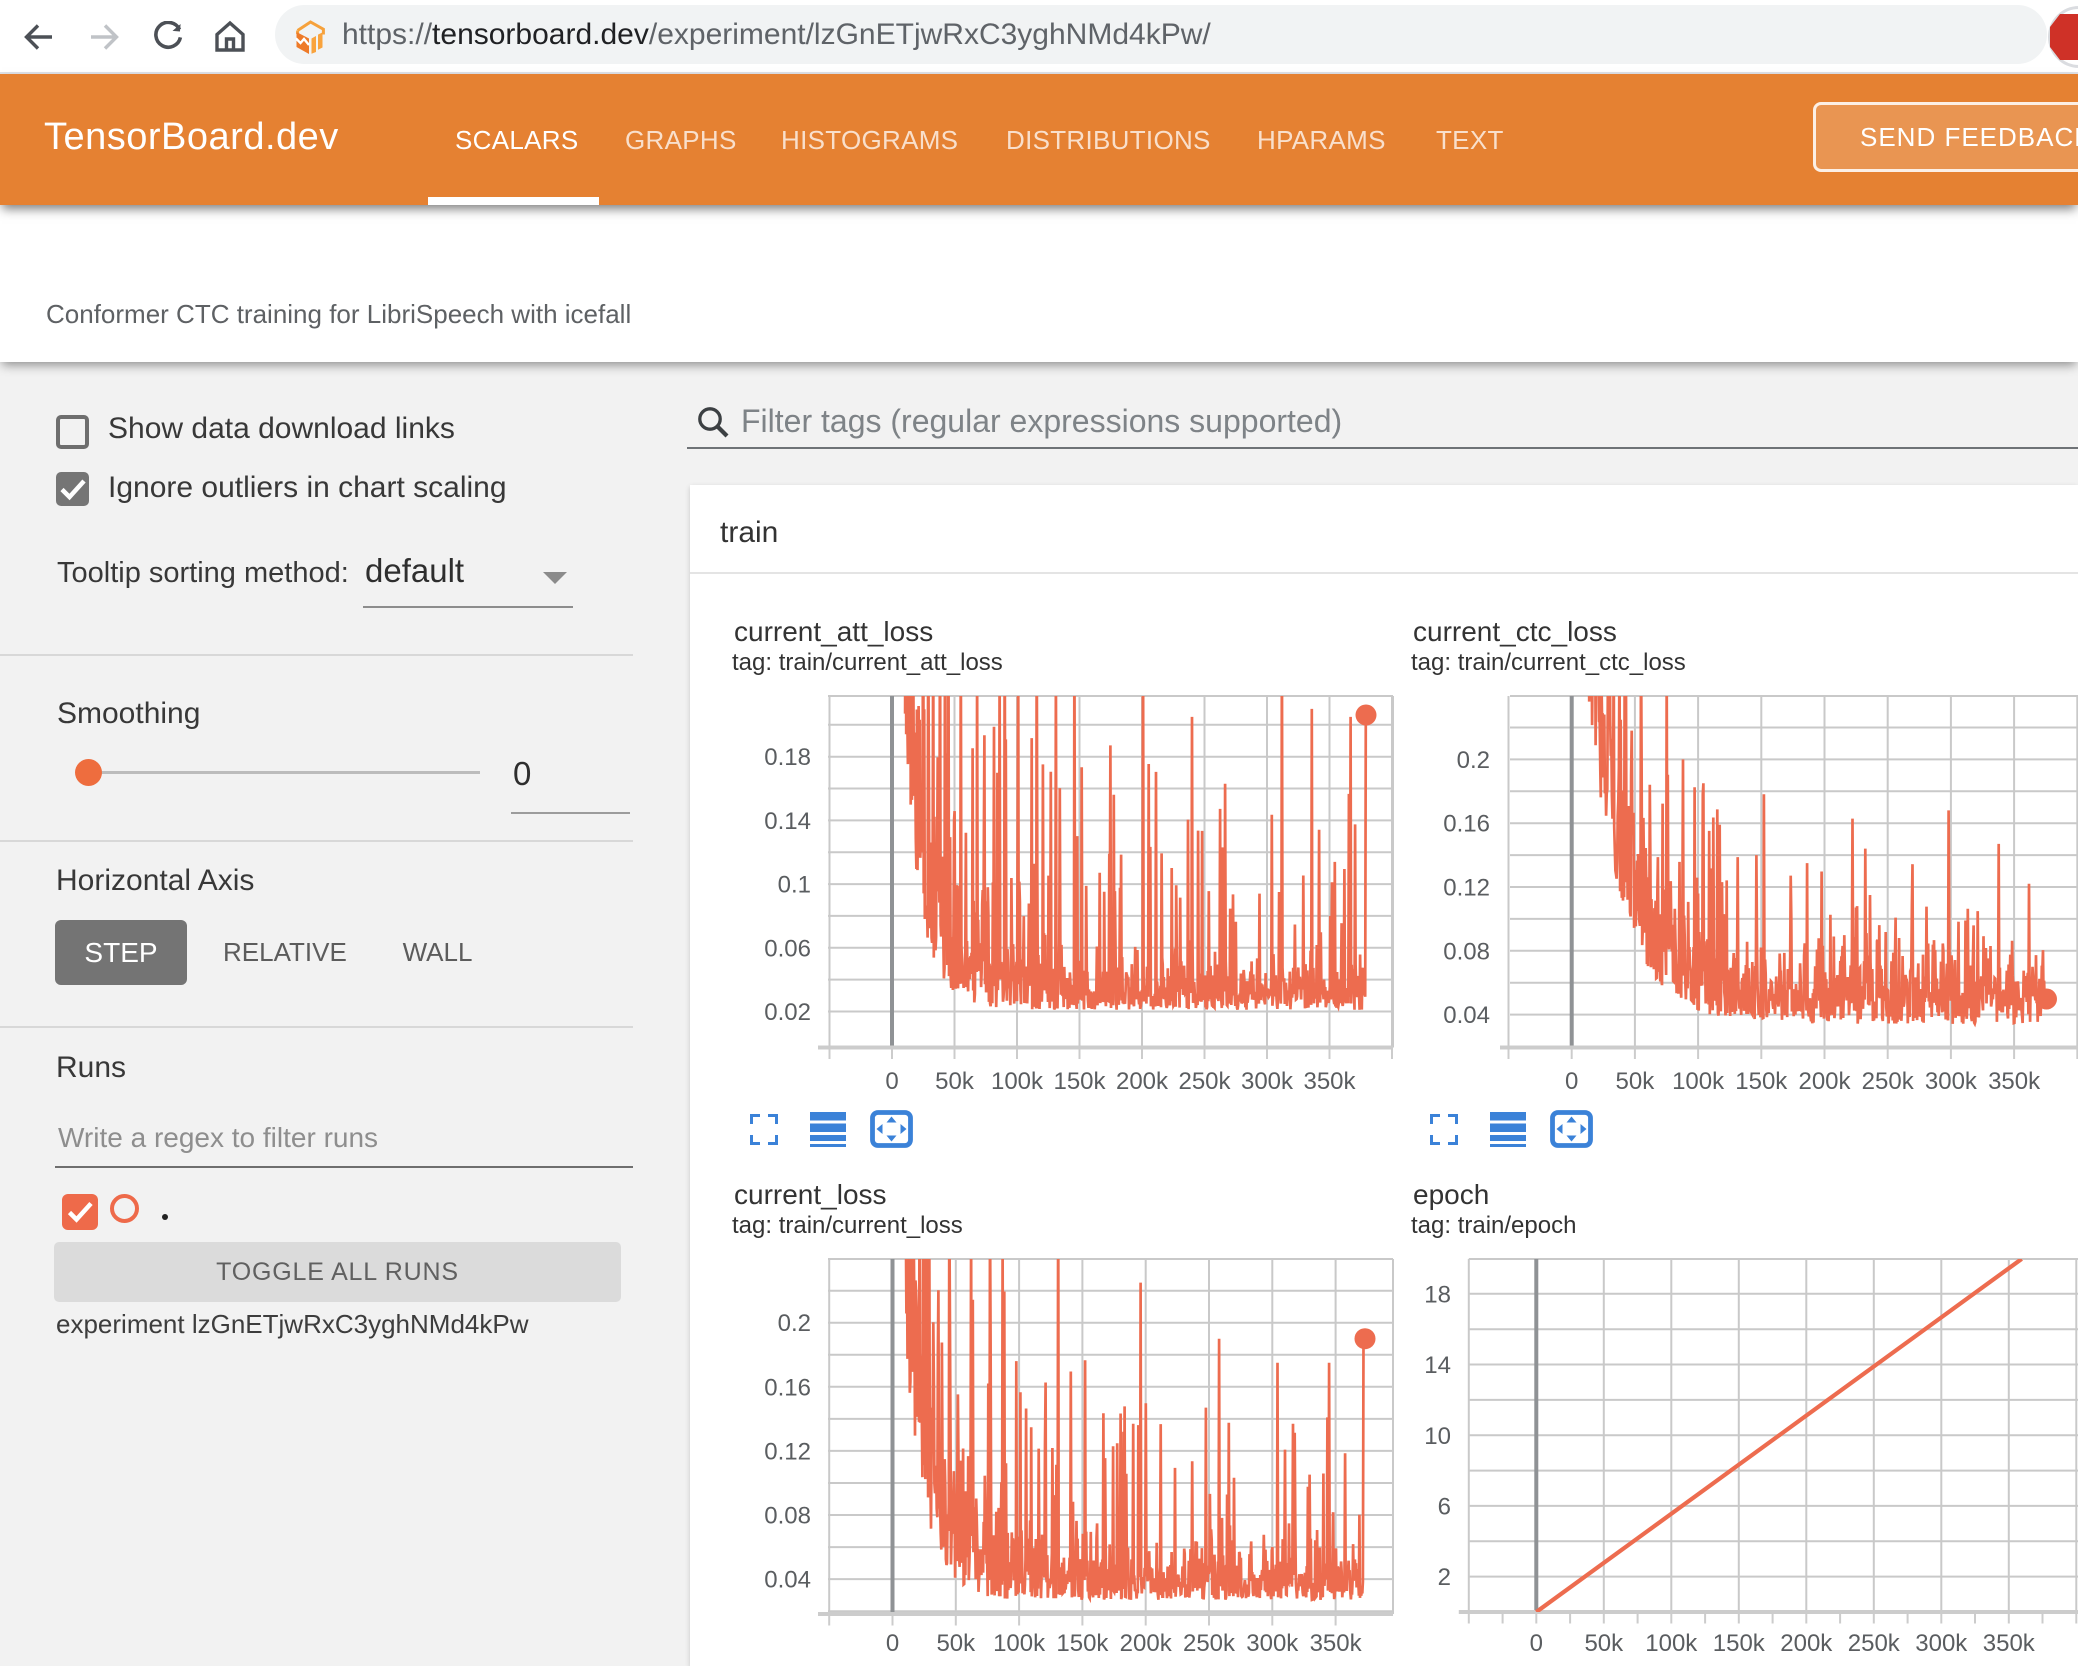  What do you see at coordinates (794, 885) in the screenshot?
I see `svg-text: 0.1` at bounding box center [794, 885].